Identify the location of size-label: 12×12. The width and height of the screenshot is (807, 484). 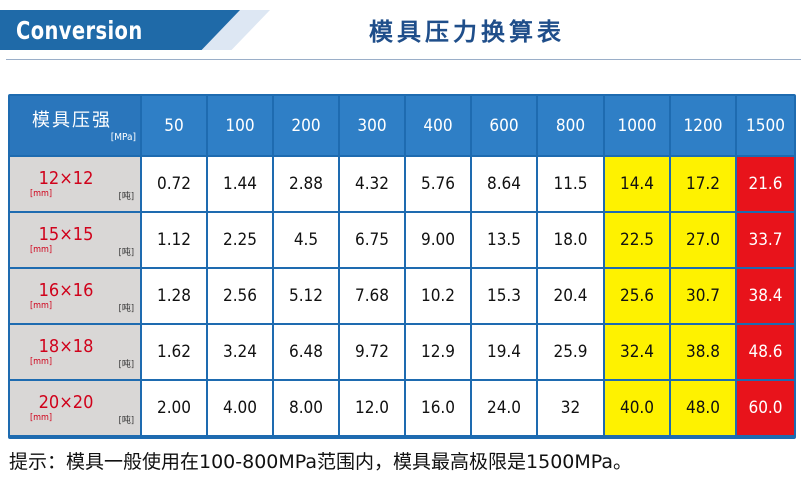
(66, 178).